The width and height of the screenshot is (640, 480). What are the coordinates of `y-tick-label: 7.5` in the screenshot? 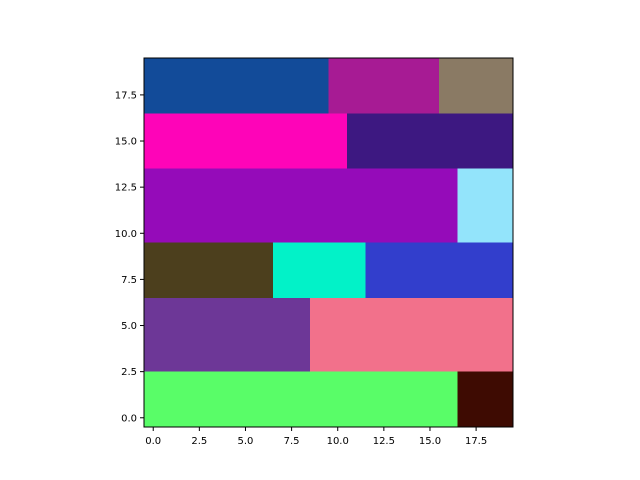 It's located at (129, 280).